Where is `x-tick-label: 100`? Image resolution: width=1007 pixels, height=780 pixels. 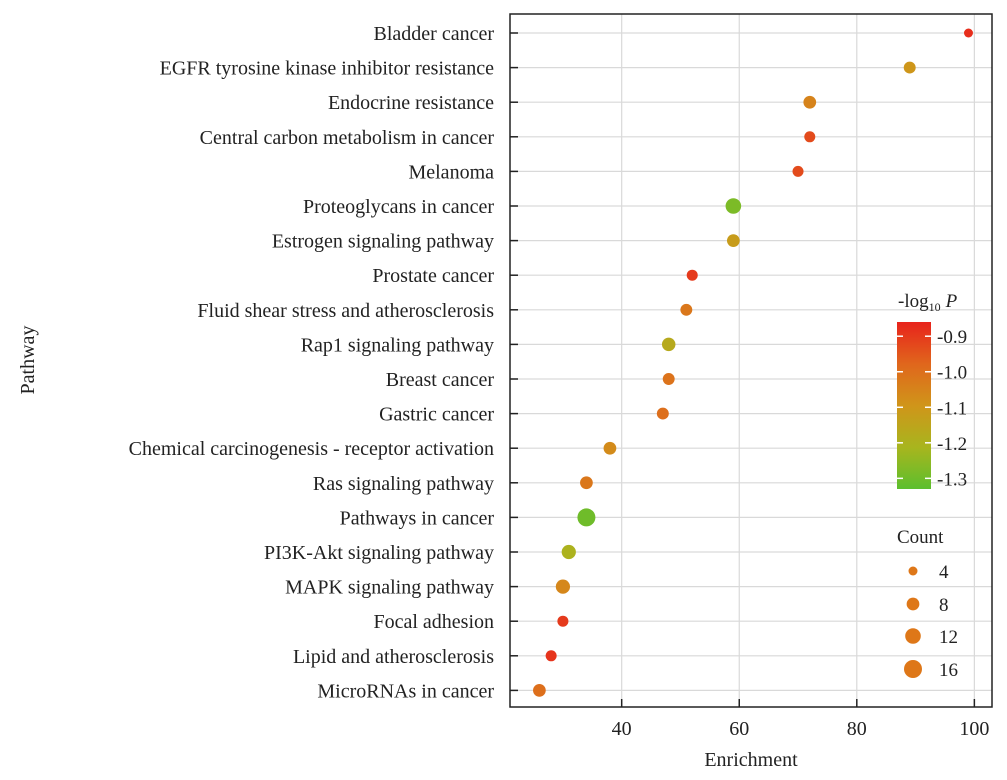 x-tick-label: 100 is located at coordinates (974, 729).